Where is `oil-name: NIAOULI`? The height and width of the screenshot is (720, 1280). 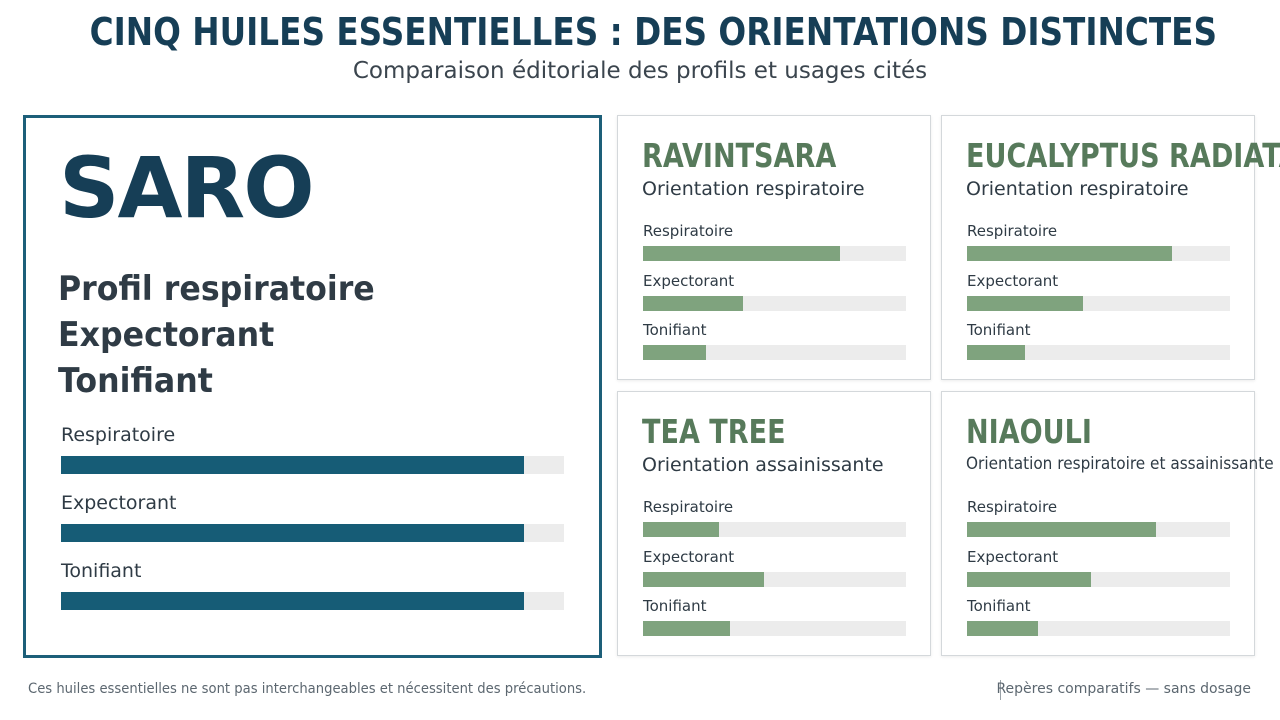 oil-name: NIAOULI is located at coordinates (1029, 431).